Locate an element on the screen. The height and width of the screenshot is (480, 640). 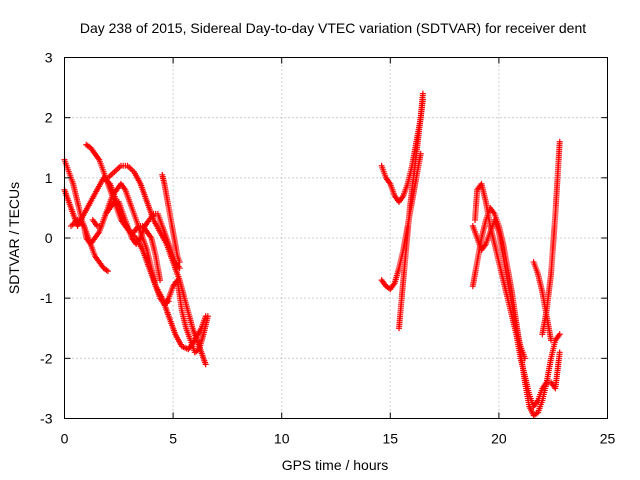
series-pass-p is located at coordinates (551, 238).